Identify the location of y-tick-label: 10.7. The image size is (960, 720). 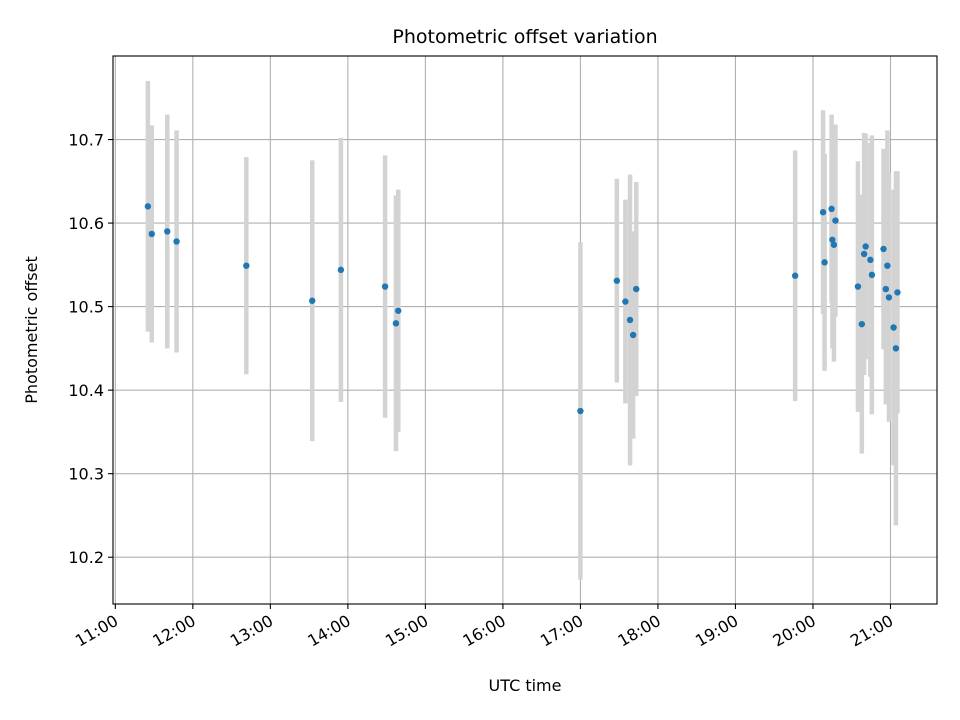
(86, 140).